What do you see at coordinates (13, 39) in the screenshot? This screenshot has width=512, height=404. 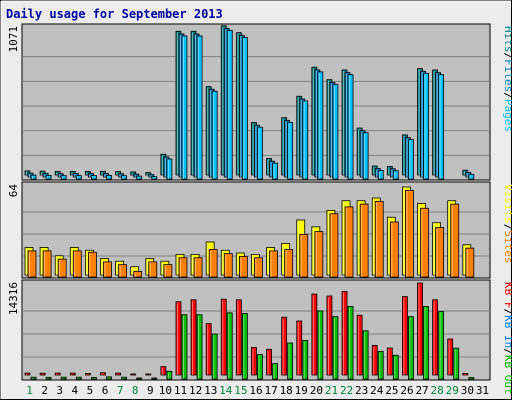 I see `y-max-label: 1071` at bounding box center [13, 39].